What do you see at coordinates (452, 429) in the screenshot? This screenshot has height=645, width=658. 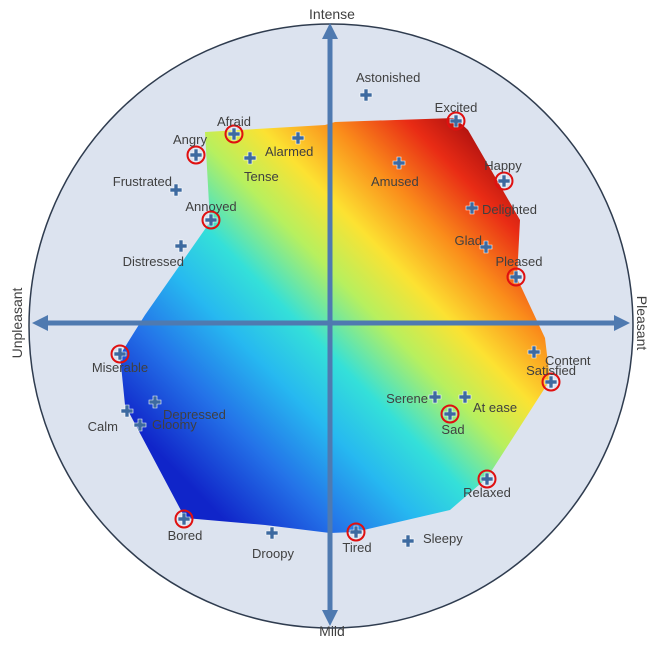 I see `emotion-label: Sad` at bounding box center [452, 429].